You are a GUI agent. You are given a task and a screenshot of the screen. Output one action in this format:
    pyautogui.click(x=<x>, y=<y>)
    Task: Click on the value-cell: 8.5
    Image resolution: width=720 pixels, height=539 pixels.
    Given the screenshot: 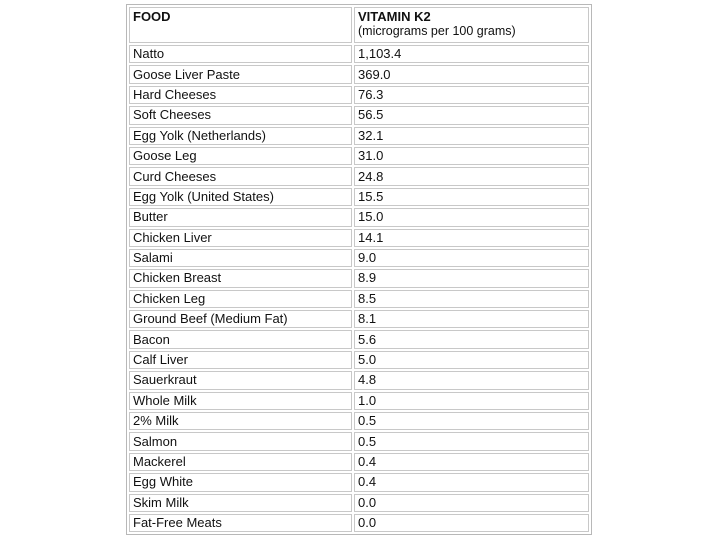 What is the action you would take?
    pyautogui.click(x=471, y=299)
    